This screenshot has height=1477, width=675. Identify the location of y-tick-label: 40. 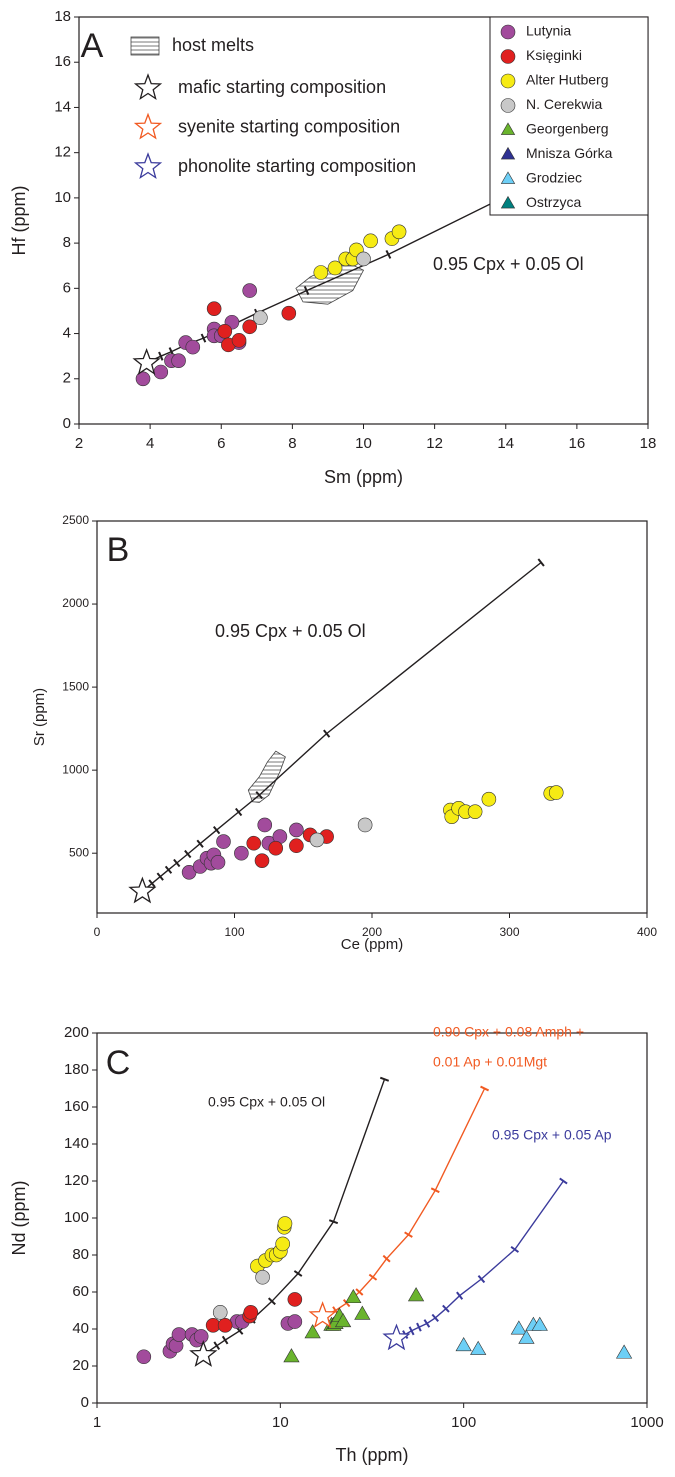
(80, 1328).